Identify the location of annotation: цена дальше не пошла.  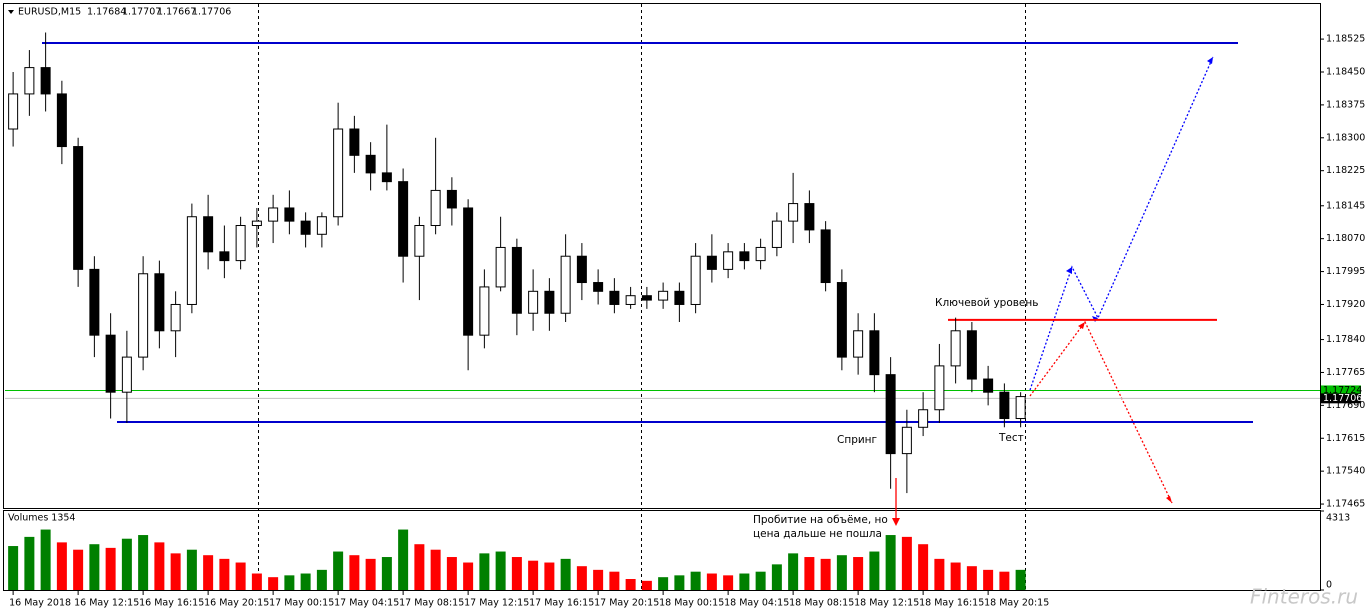
(817, 534).